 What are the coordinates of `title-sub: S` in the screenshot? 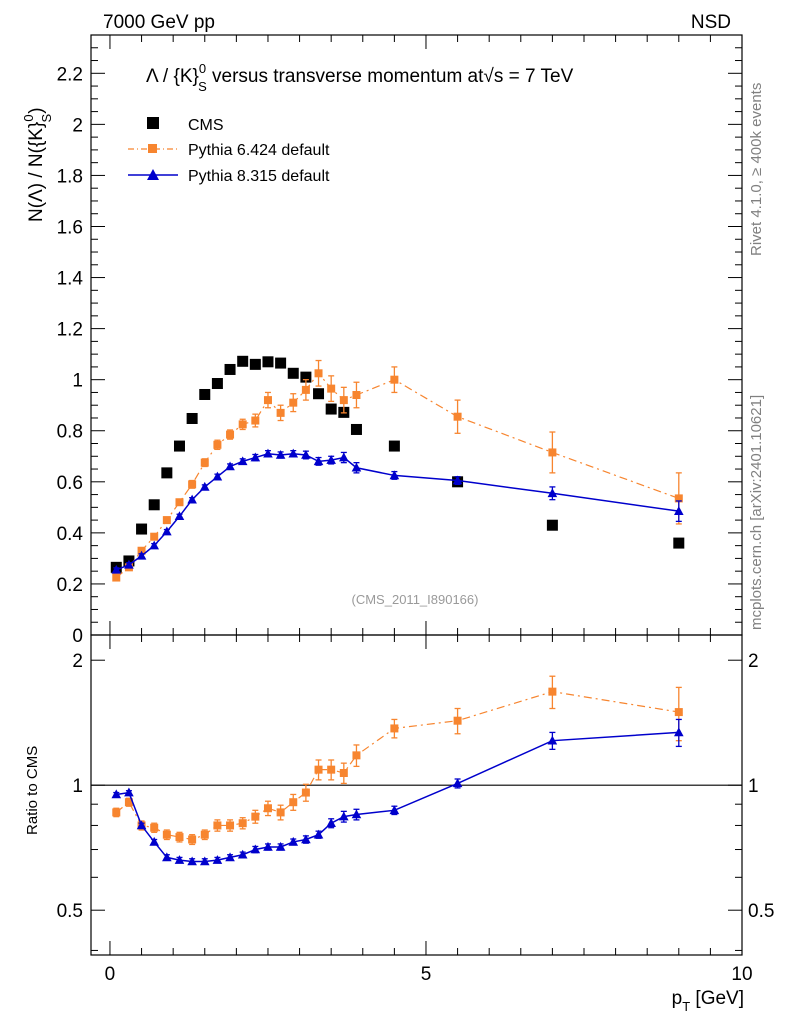 It's located at (202, 86).